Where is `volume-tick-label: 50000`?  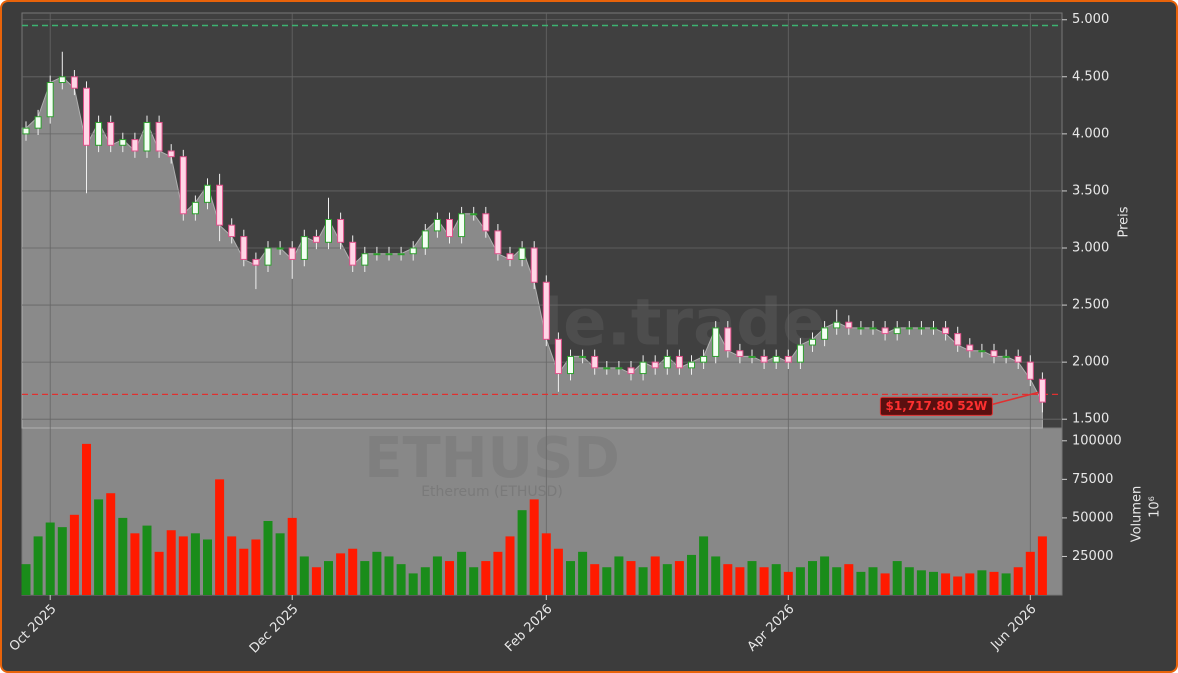 volume-tick-label: 50000 is located at coordinates (1092, 517).